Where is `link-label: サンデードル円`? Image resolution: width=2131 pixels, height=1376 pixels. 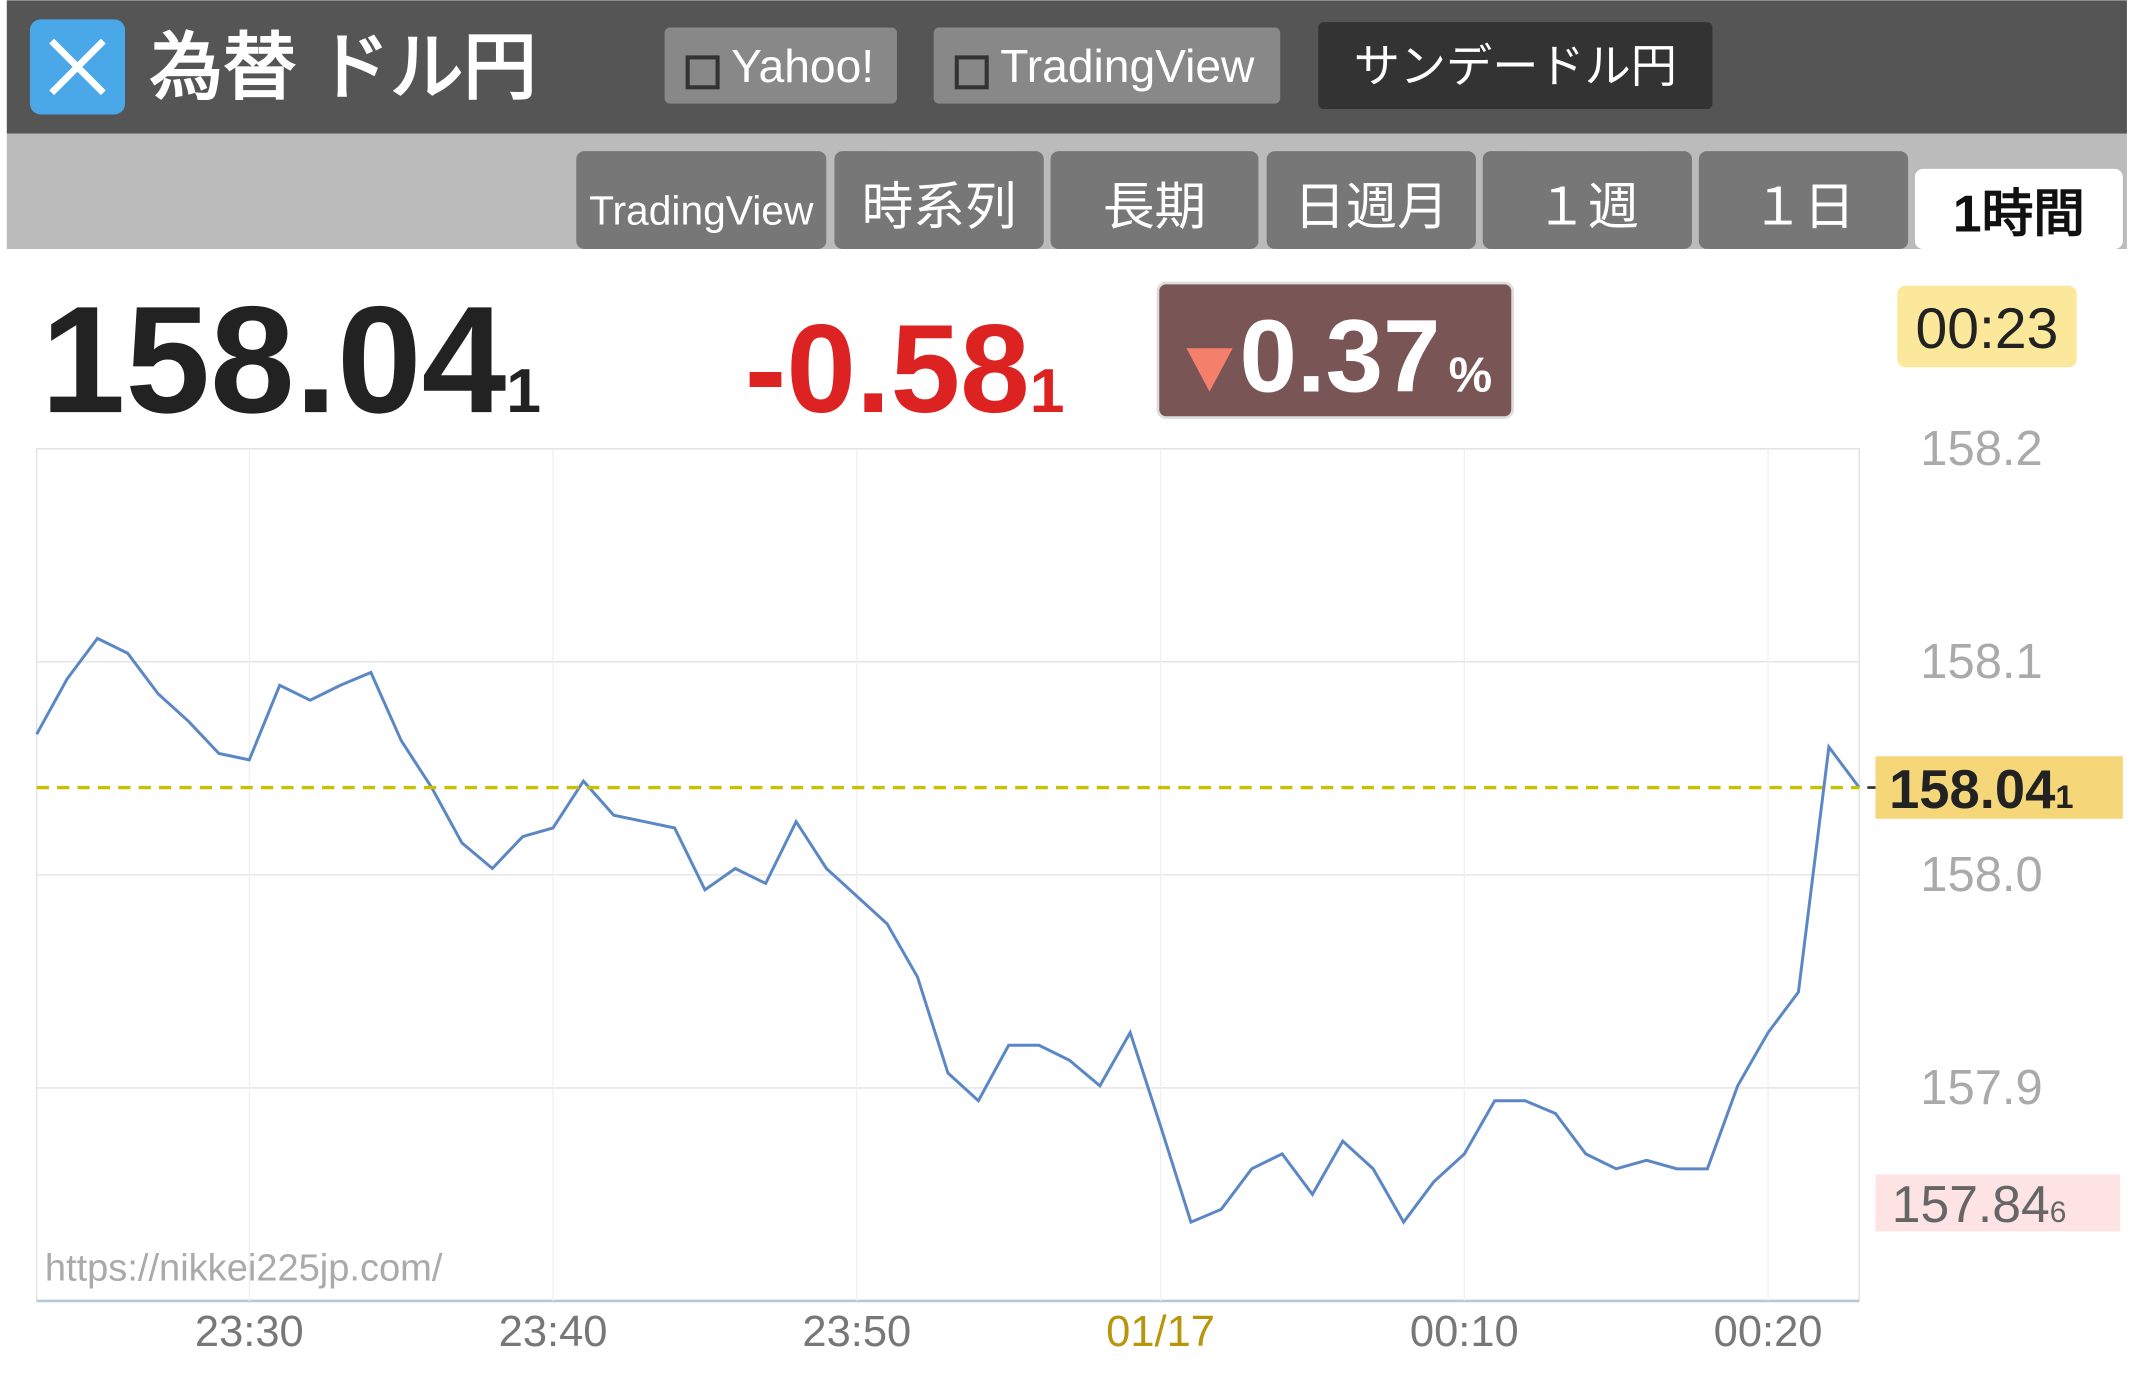 link-label: サンデードル円 is located at coordinates (1515, 66).